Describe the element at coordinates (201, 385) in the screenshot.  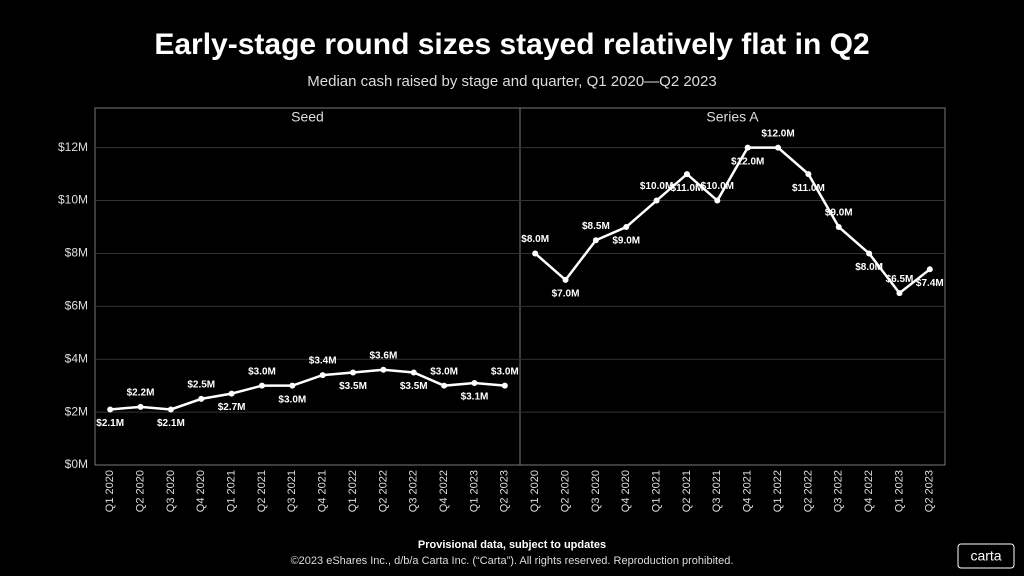
I see `value-label: $2.5M` at that location.